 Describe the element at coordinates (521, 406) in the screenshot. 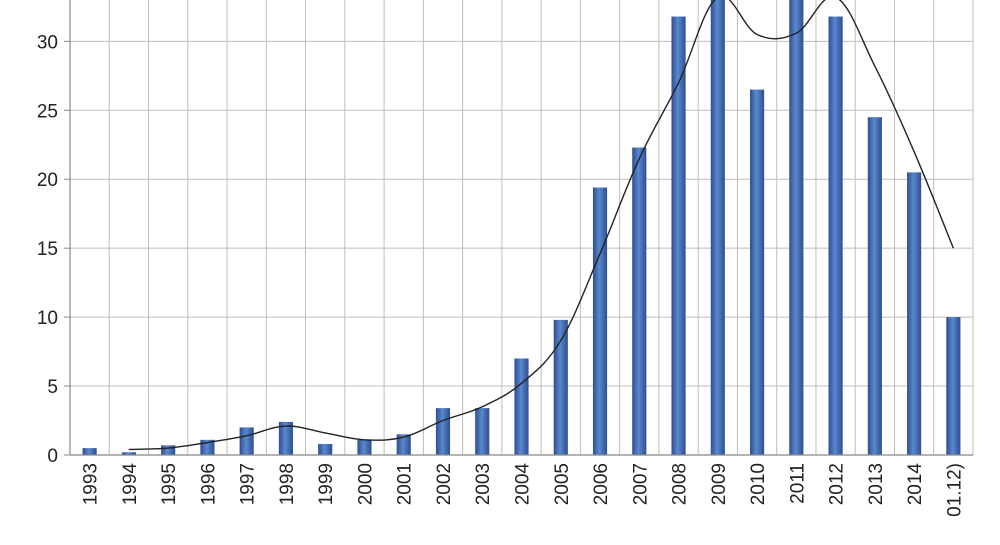

I see `bar-2004` at that location.